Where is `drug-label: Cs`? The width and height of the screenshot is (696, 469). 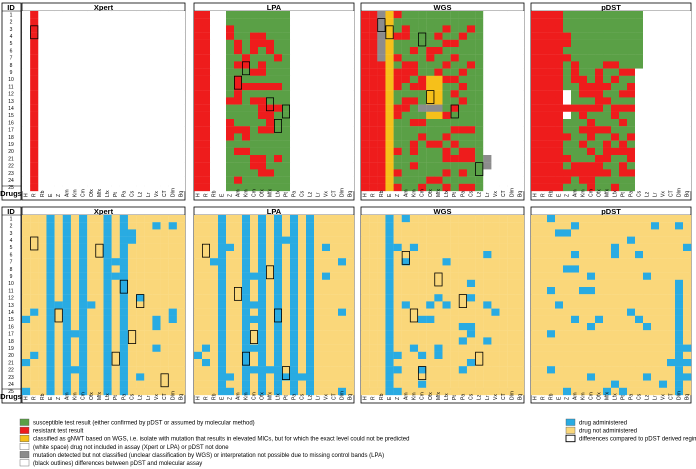 drug-label: Cs is located at coordinates (133, 396).